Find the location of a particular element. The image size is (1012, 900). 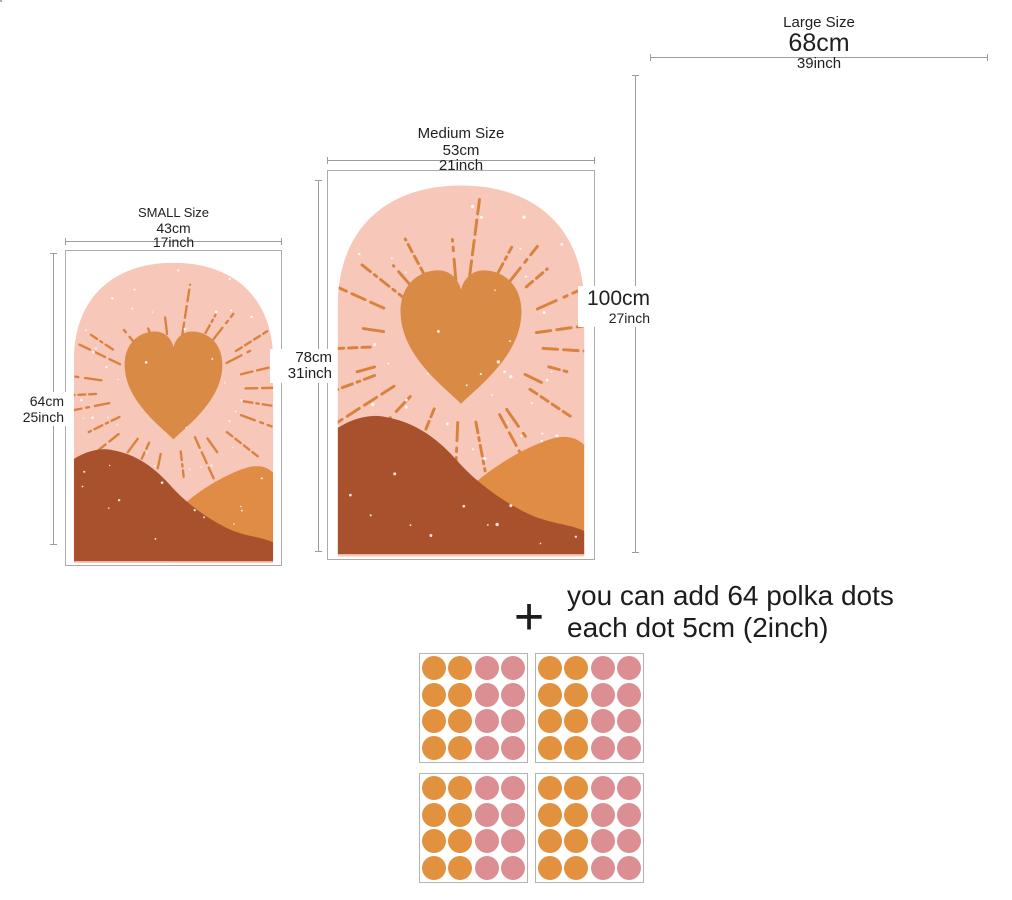

large-height-inch: 27inch is located at coordinates (629, 318).